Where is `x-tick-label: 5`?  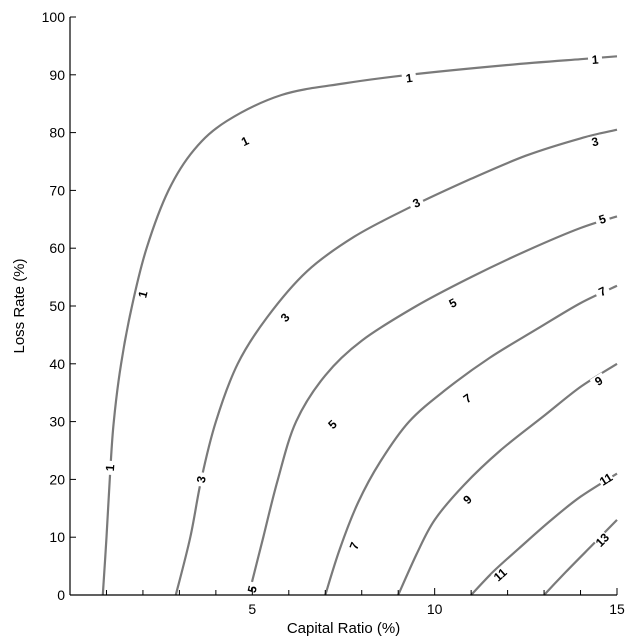
x-tick-label: 5 is located at coordinates (252, 609).